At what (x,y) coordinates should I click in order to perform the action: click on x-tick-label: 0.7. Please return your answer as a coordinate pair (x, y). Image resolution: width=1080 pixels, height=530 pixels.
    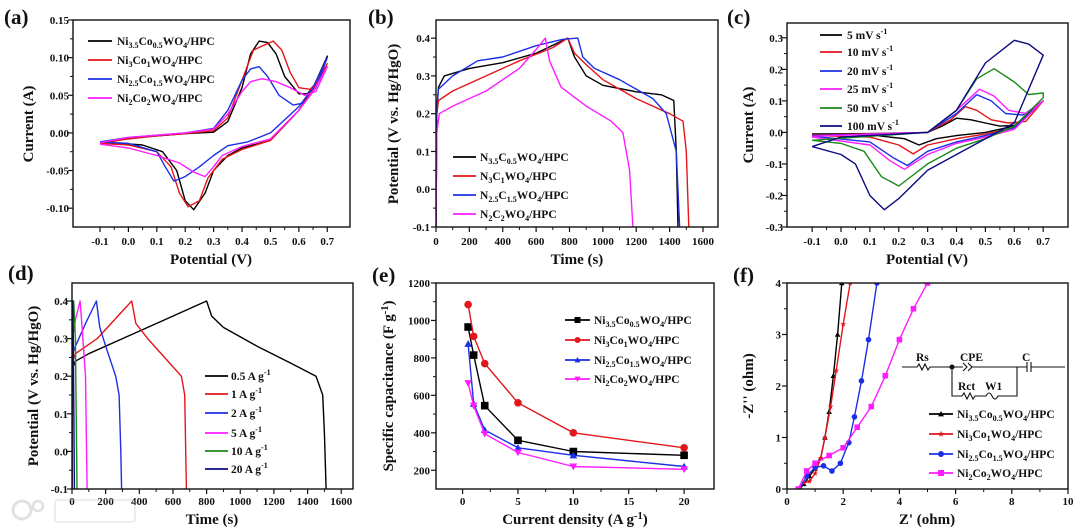
    Looking at the image, I should click on (327, 242).